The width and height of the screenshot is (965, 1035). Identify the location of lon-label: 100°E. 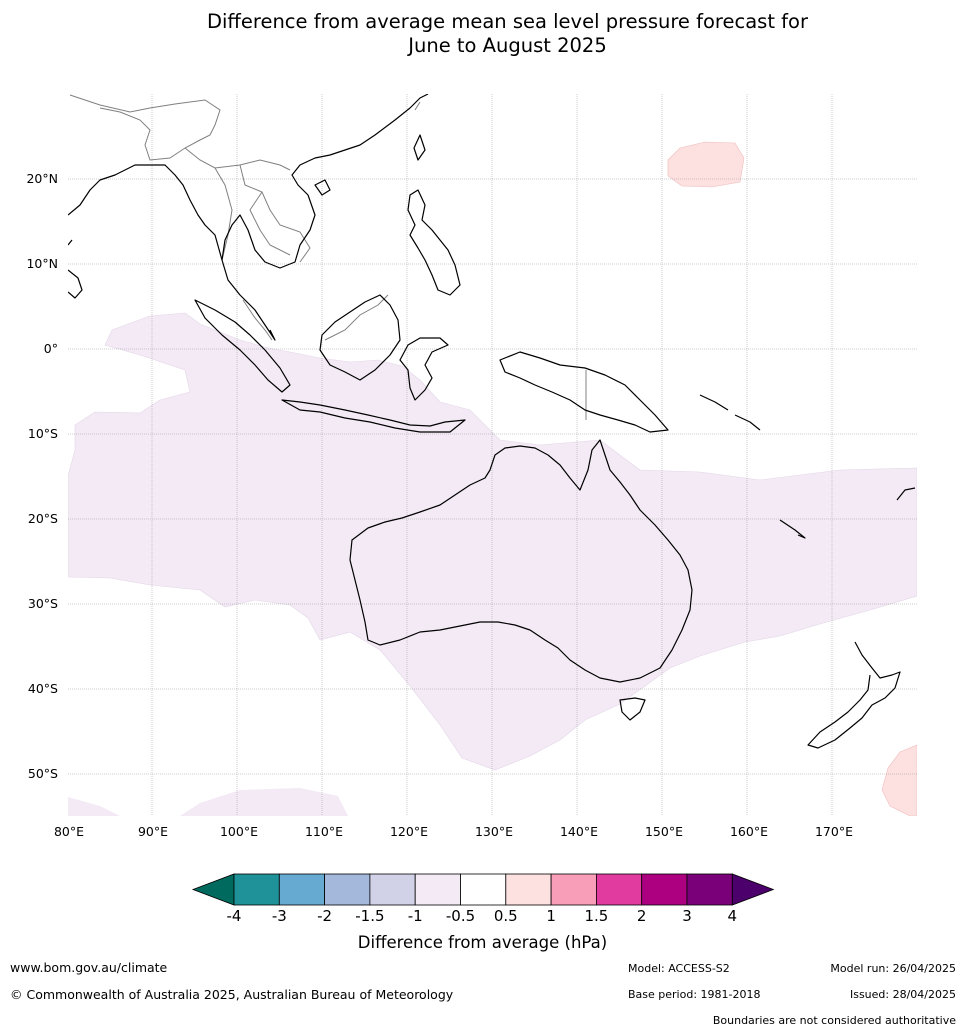
(239, 831).